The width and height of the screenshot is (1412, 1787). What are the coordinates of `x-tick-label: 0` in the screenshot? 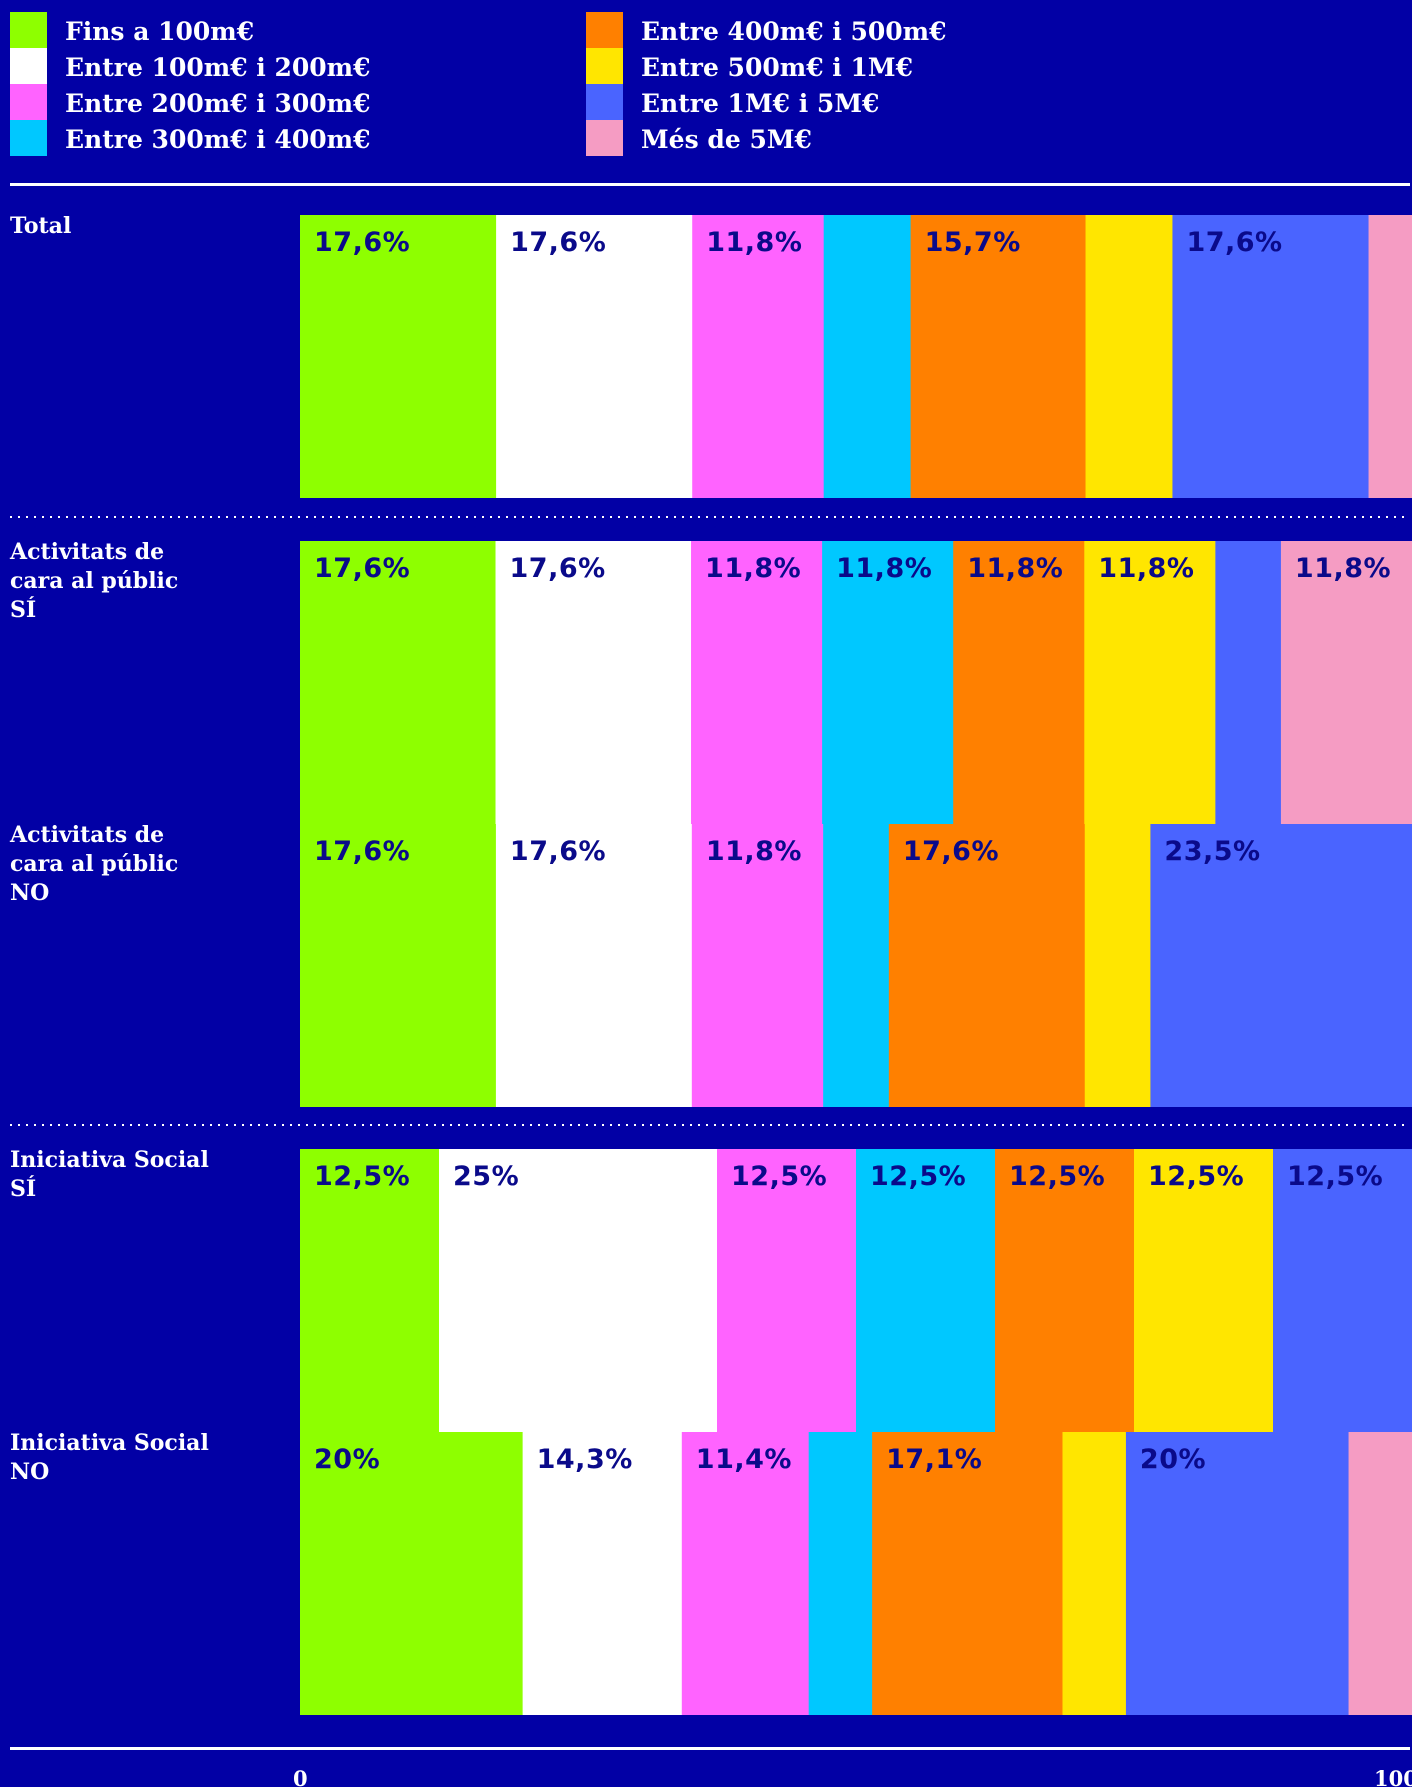 It's located at (300, 1776).